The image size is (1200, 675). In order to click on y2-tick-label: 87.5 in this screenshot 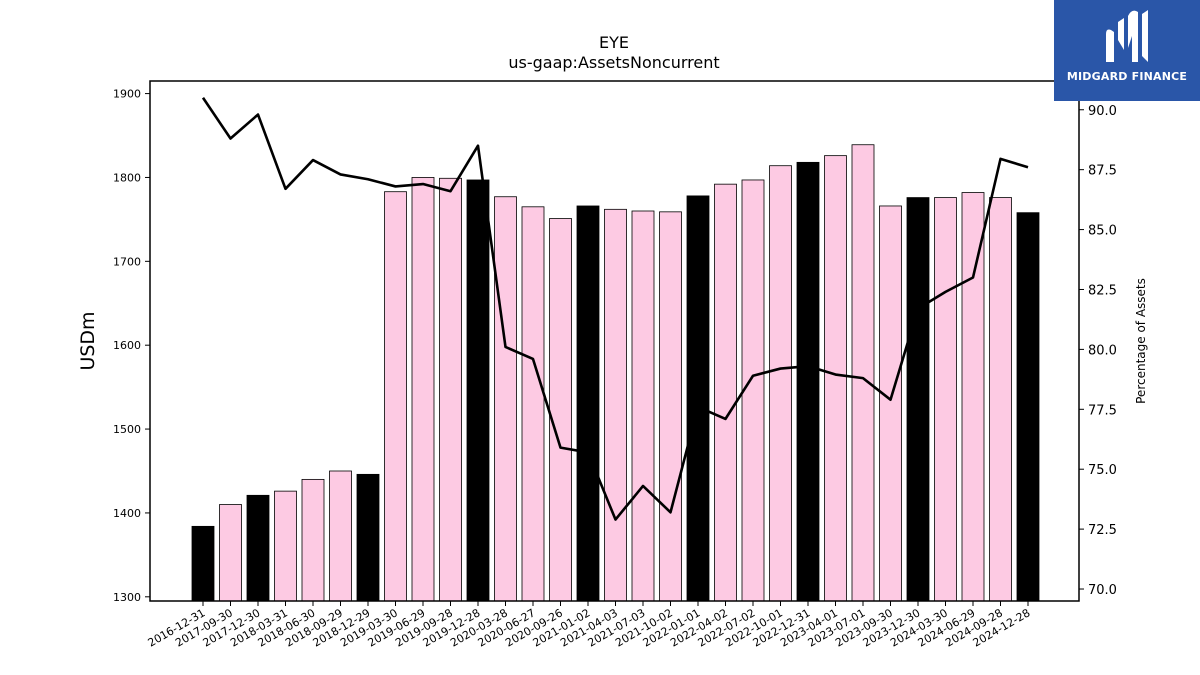, I will do `click(1102, 171)`.